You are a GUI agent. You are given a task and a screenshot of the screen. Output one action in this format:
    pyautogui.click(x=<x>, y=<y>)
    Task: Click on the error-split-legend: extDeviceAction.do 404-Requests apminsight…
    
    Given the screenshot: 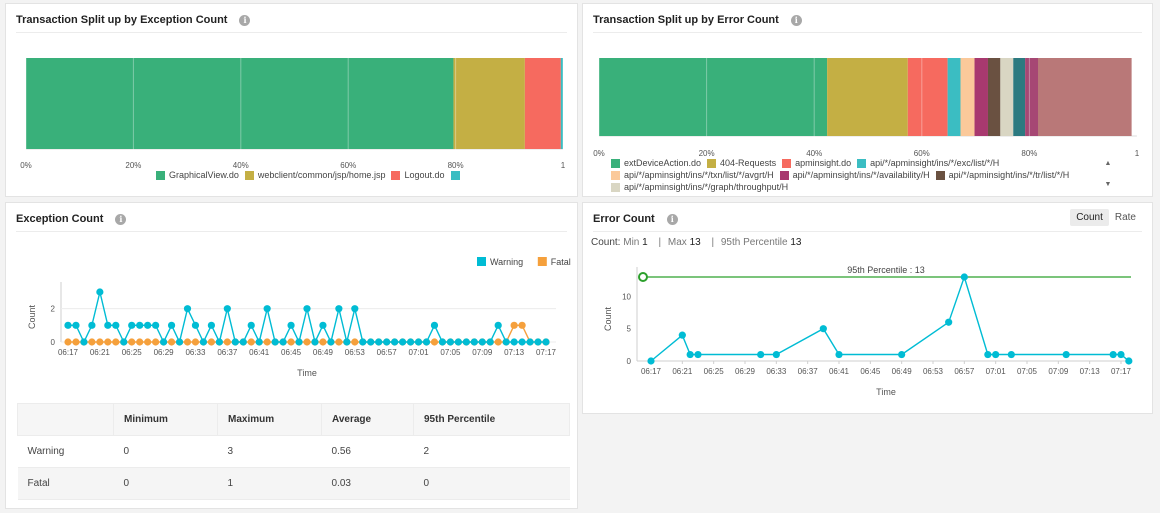 What is the action you would take?
    pyautogui.click(x=863, y=175)
    